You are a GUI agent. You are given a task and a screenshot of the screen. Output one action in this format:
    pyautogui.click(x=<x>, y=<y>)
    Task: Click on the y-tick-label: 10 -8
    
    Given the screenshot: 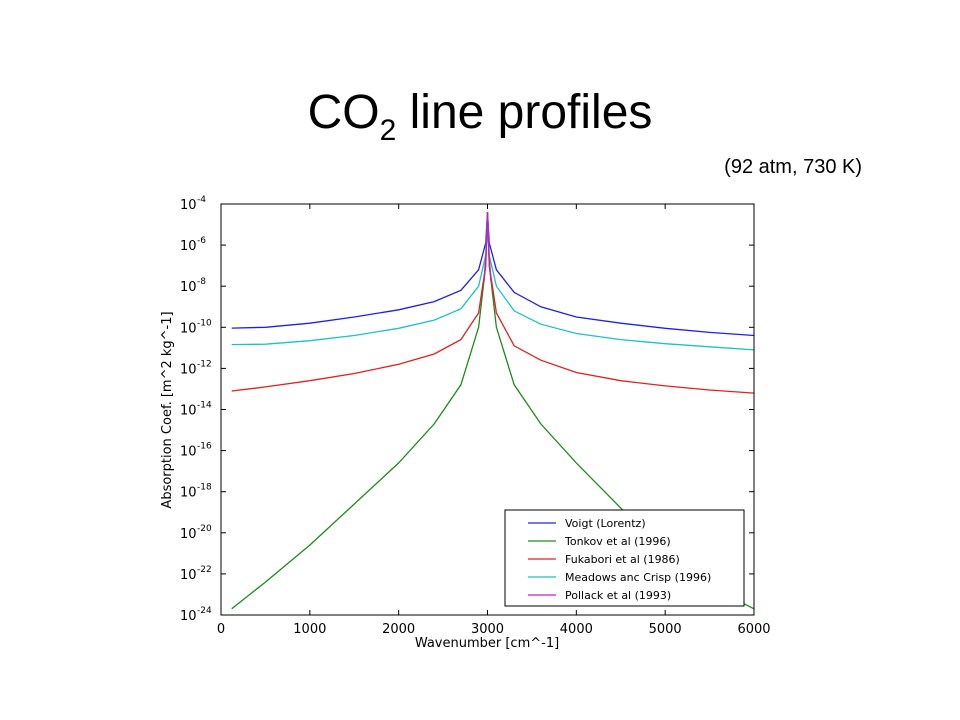 What is the action you would take?
    pyautogui.click(x=193, y=286)
    